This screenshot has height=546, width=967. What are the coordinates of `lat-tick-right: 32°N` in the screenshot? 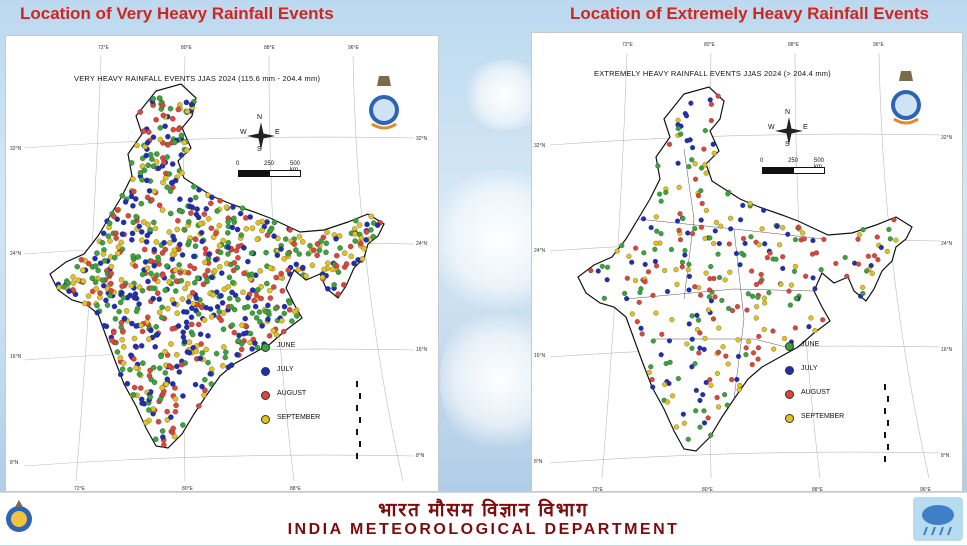 It's located at (947, 138).